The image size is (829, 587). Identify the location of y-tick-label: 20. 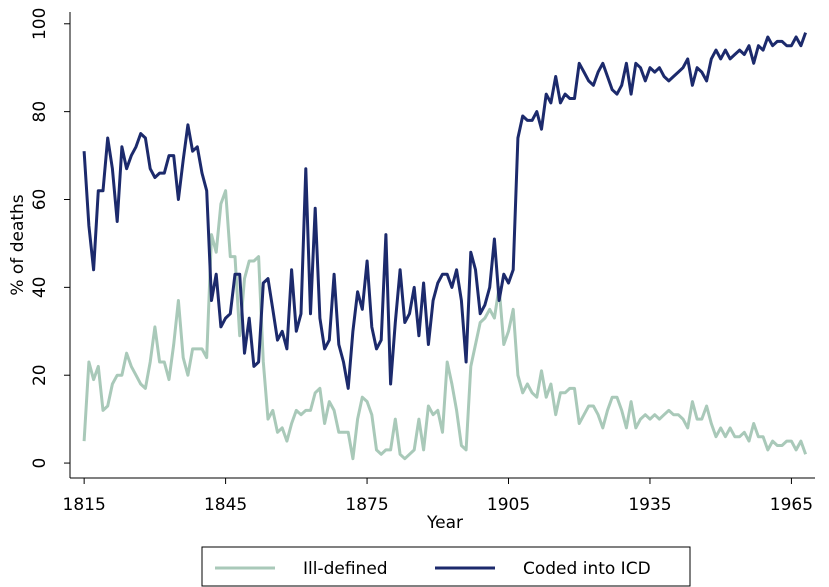
(40, 375).